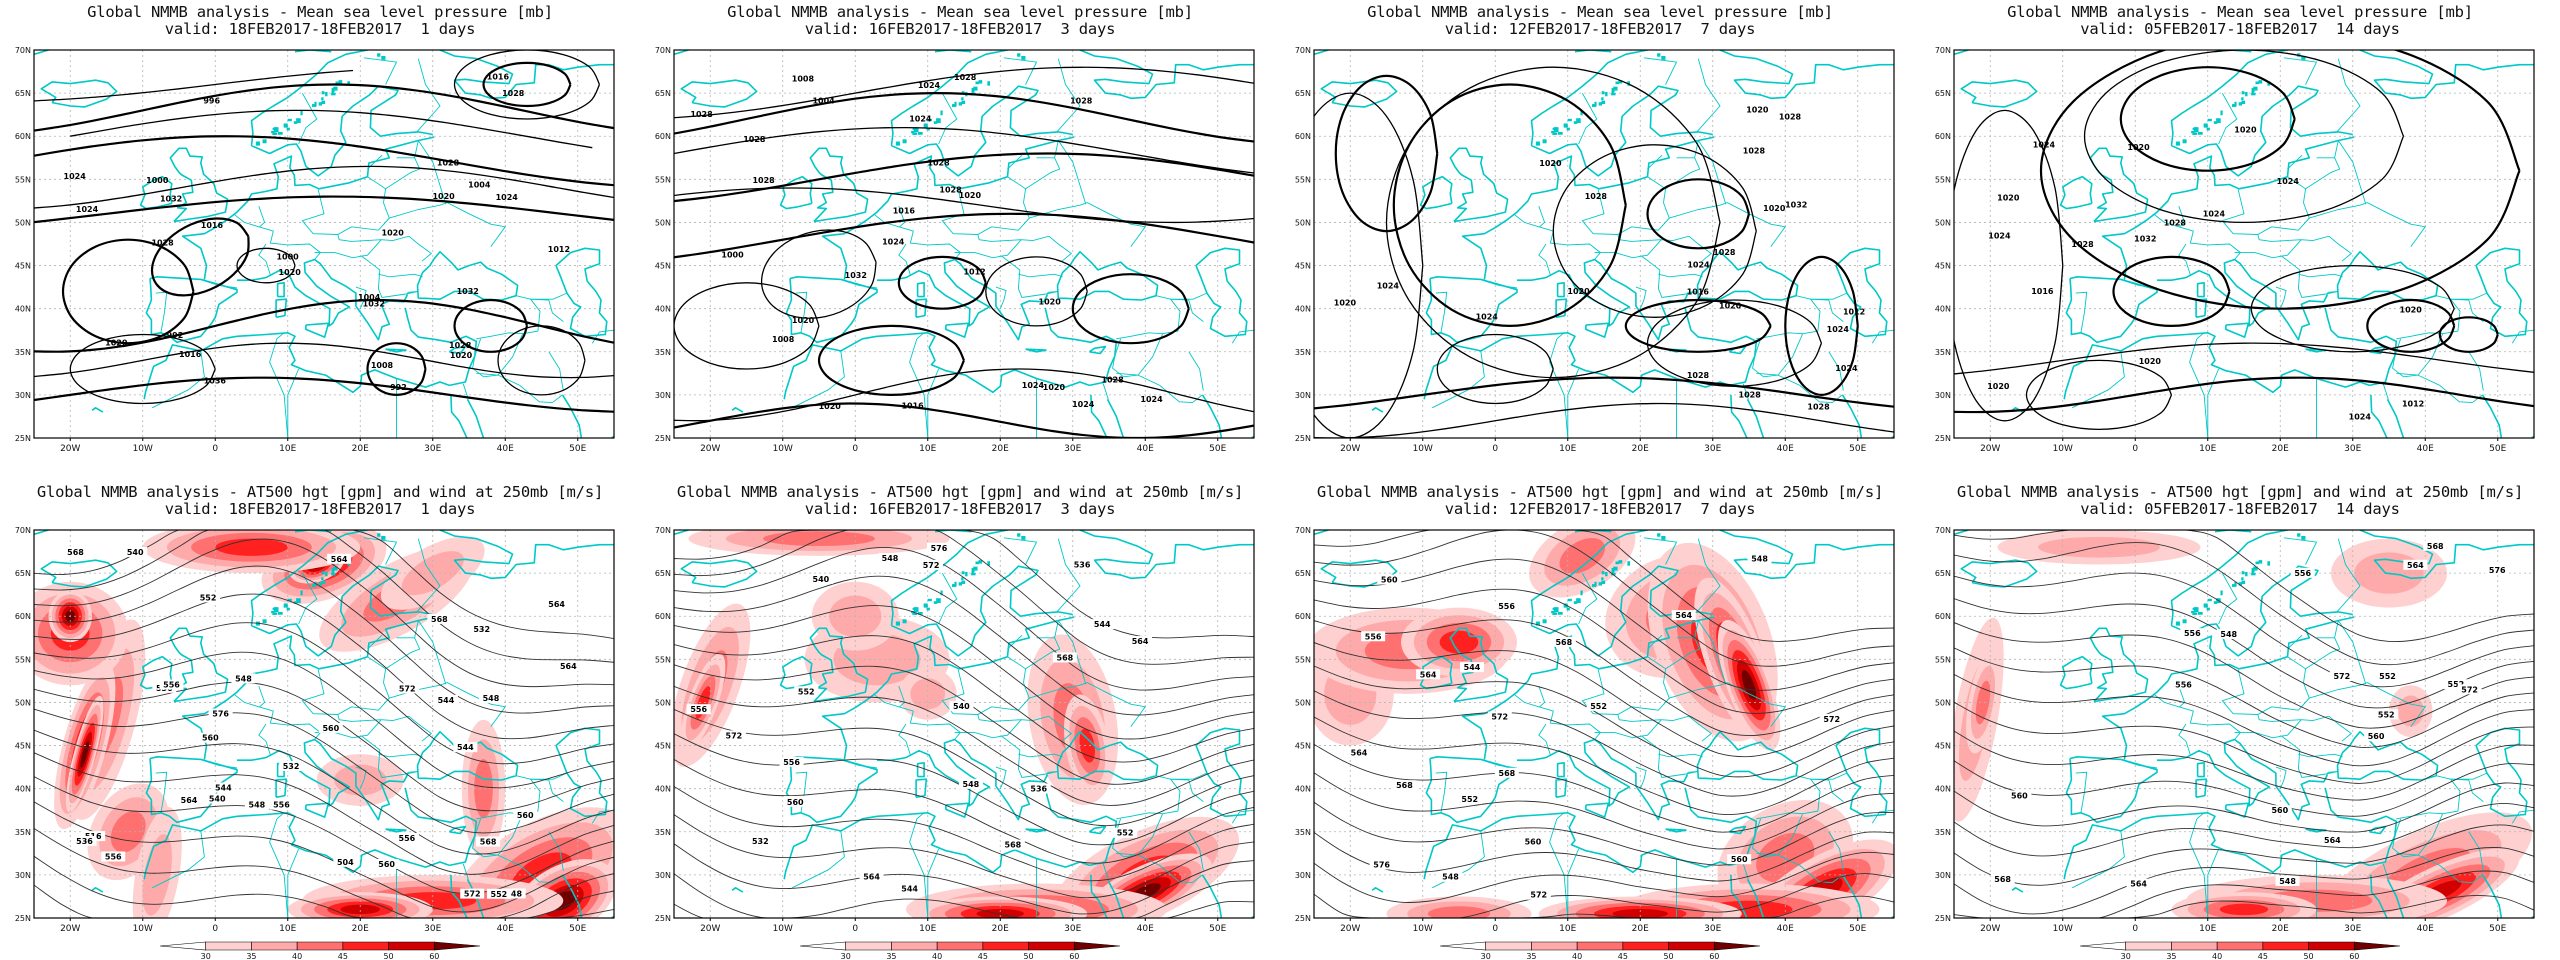 The image size is (2560, 960). Describe the element at coordinates (1303, 438) in the screenshot. I see `lat-tick-label: 25N` at that location.